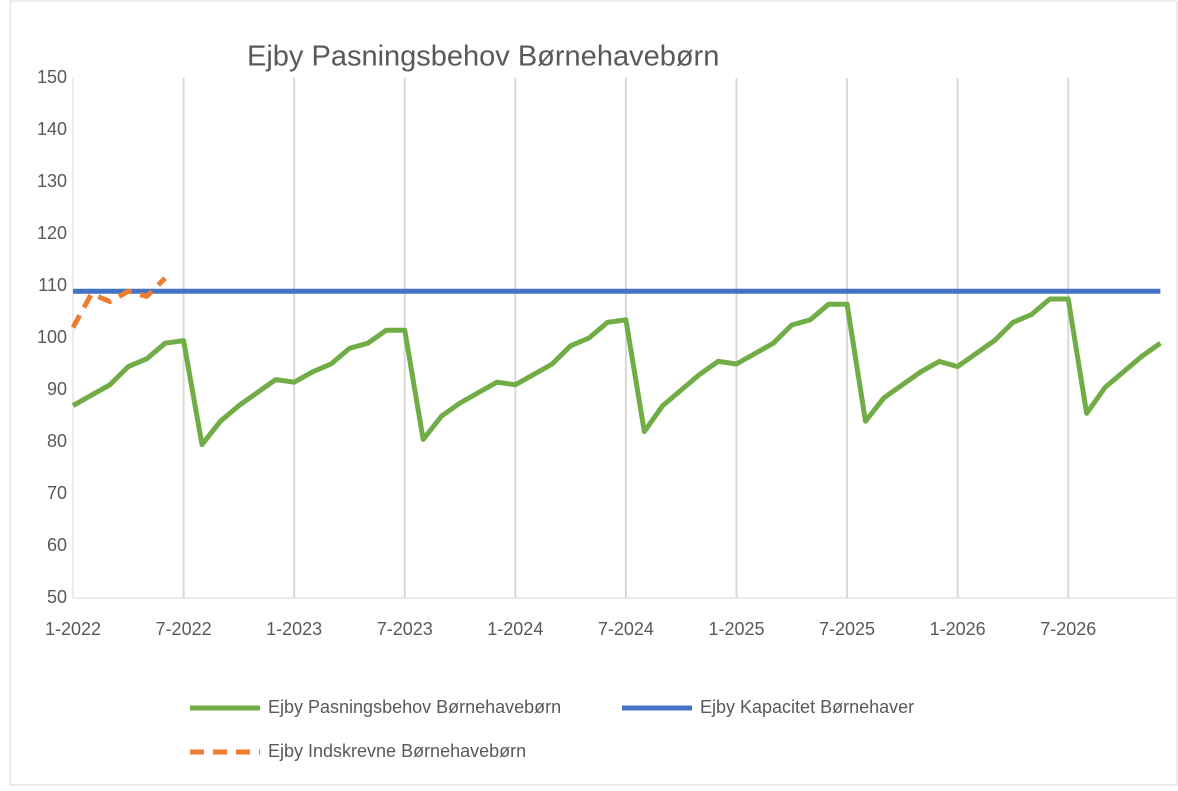 The image size is (1178, 791). What do you see at coordinates (736, 629) in the screenshot?
I see `x-tick-label: 1-2025` at bounding box center [736, 629].